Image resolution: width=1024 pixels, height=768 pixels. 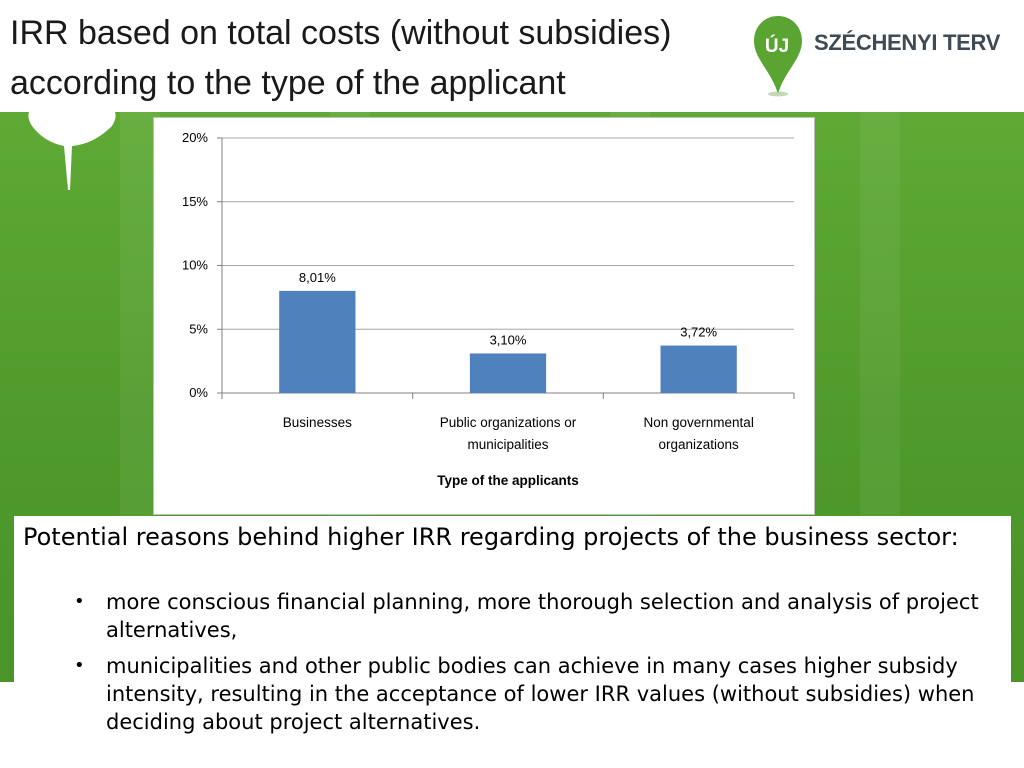 I want to click on y-tick-label: 5%, so click(x=198, y=328).